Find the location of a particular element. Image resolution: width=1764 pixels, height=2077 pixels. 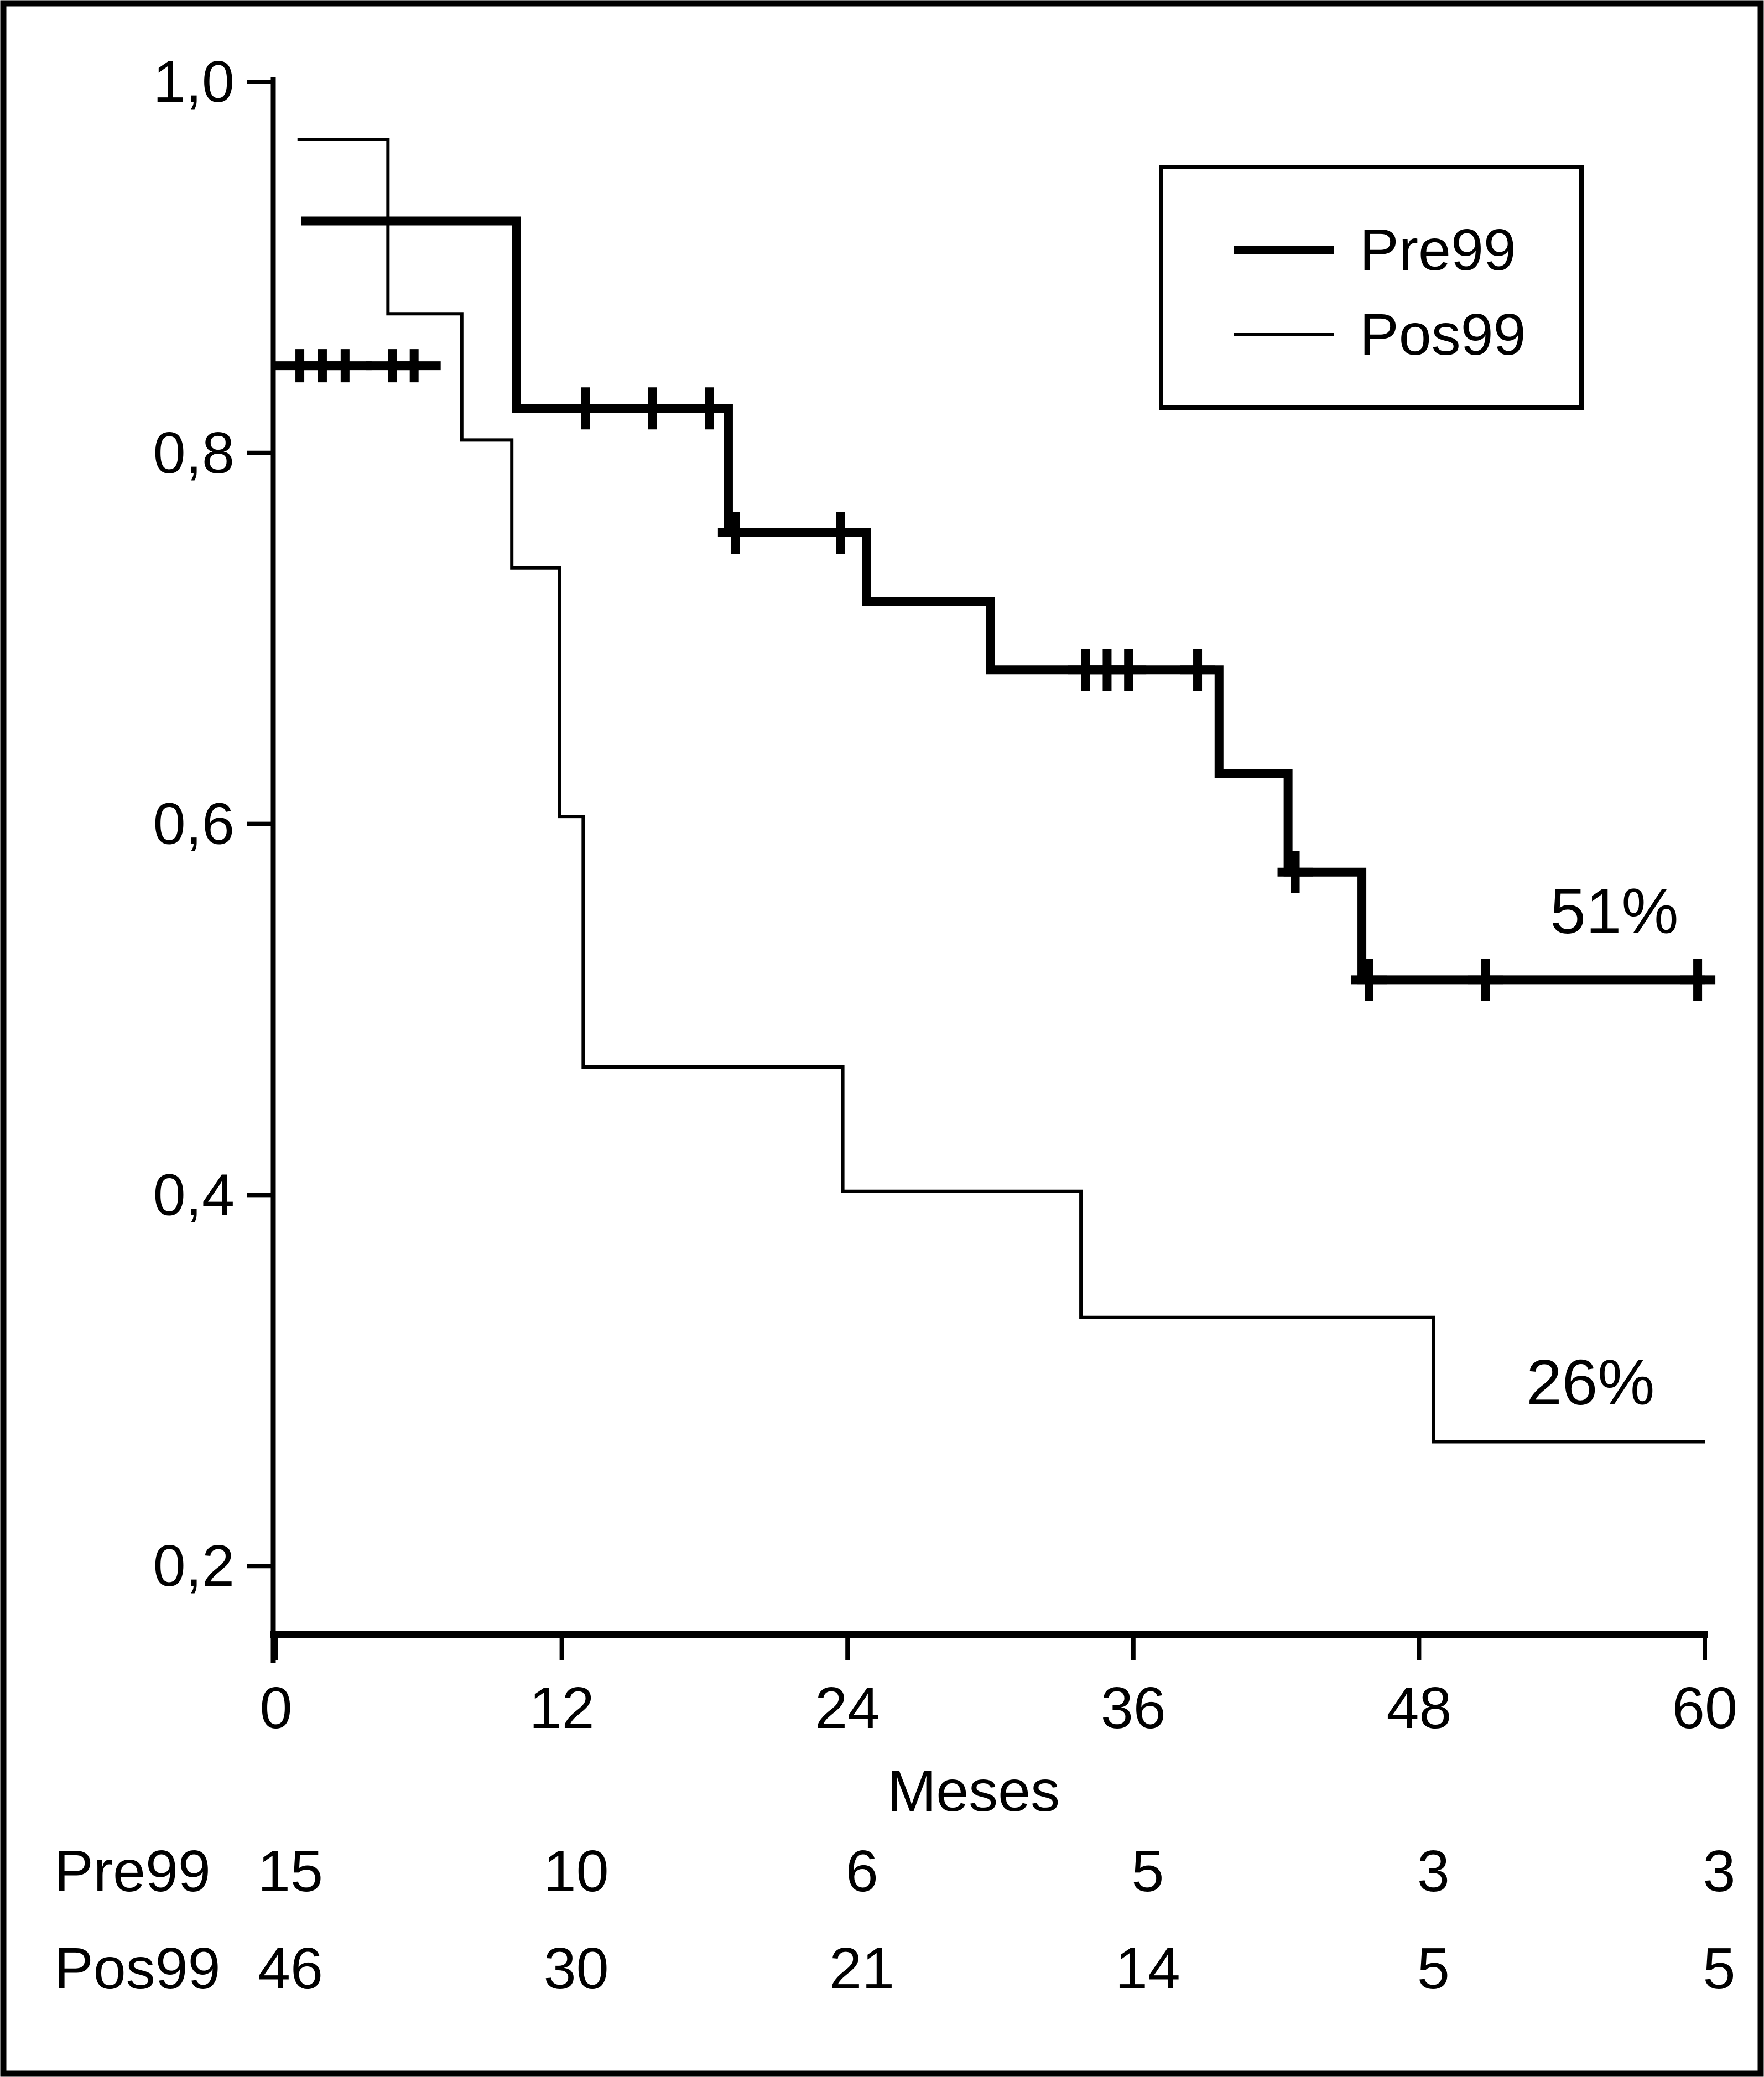

y-tick-label: 0,4 is located at coordinates (194, 1194).